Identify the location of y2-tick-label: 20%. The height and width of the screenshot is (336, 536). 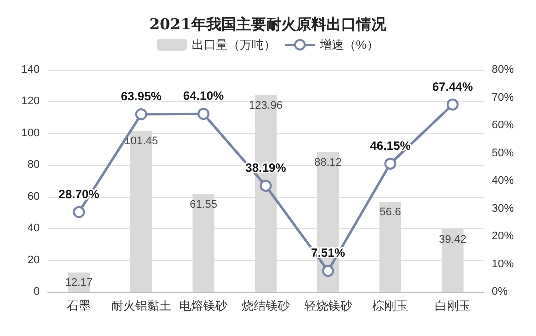
(503, 236).